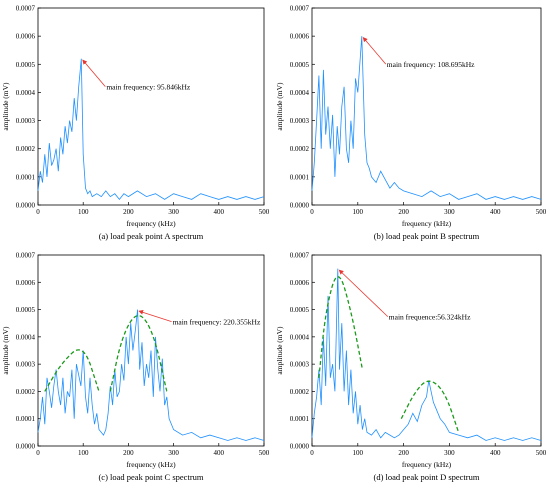  I want to click on chart-caption: (a) load peak point A spectrum, so click(151, 236).